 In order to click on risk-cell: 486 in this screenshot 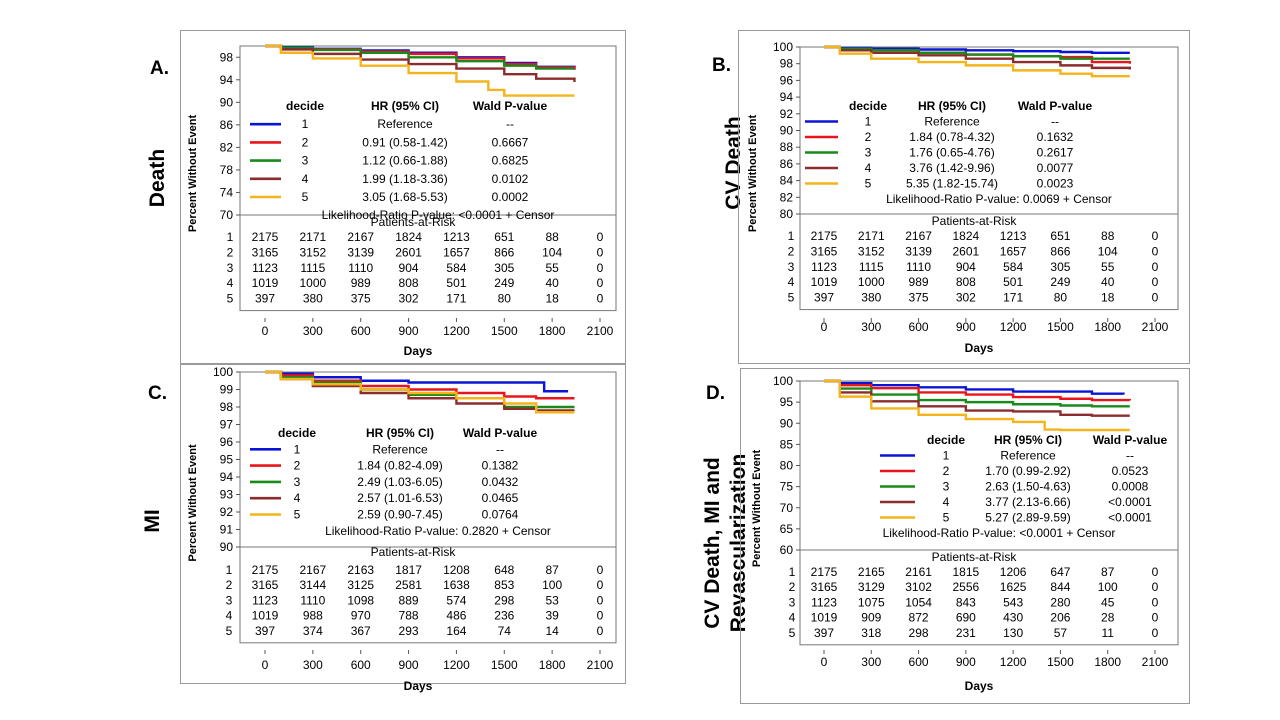, I will do `click(456, 616)`.